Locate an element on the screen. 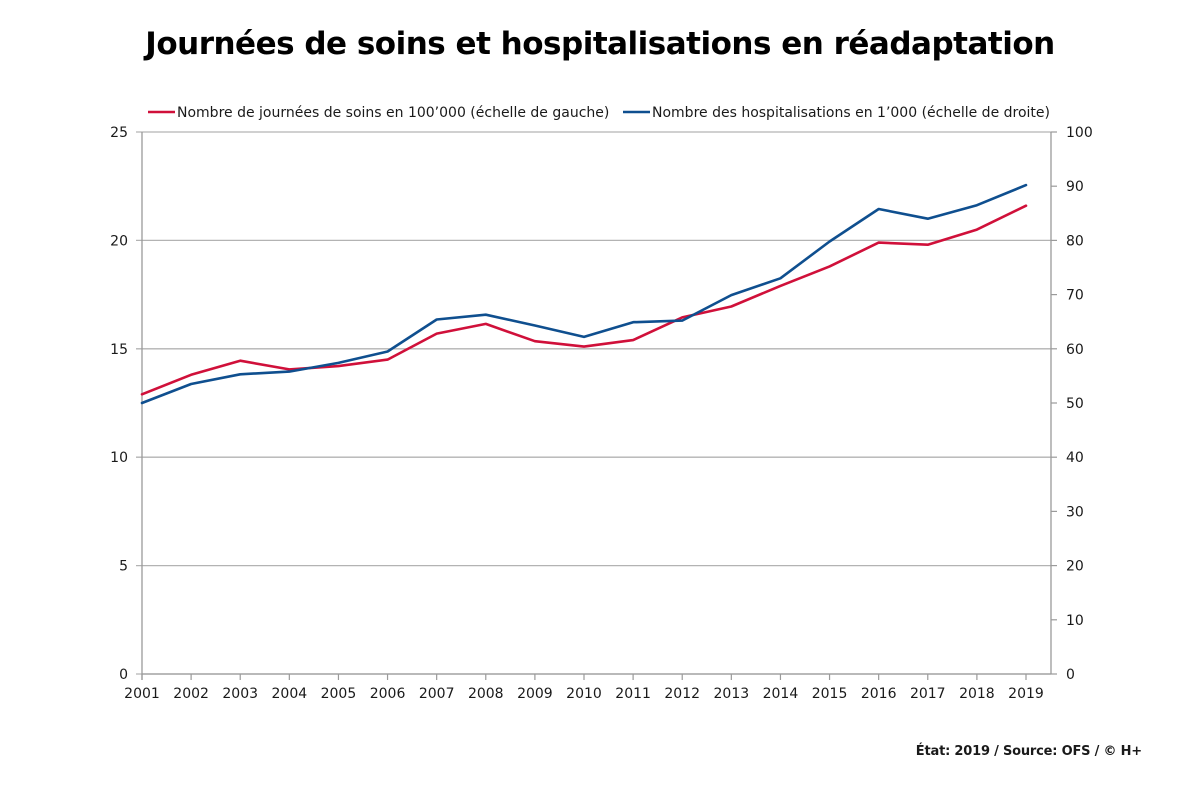 The height and width of the screenshot is (796, 1200). x-axis-tick-label: 2003 is located at coordinates (240, 694).